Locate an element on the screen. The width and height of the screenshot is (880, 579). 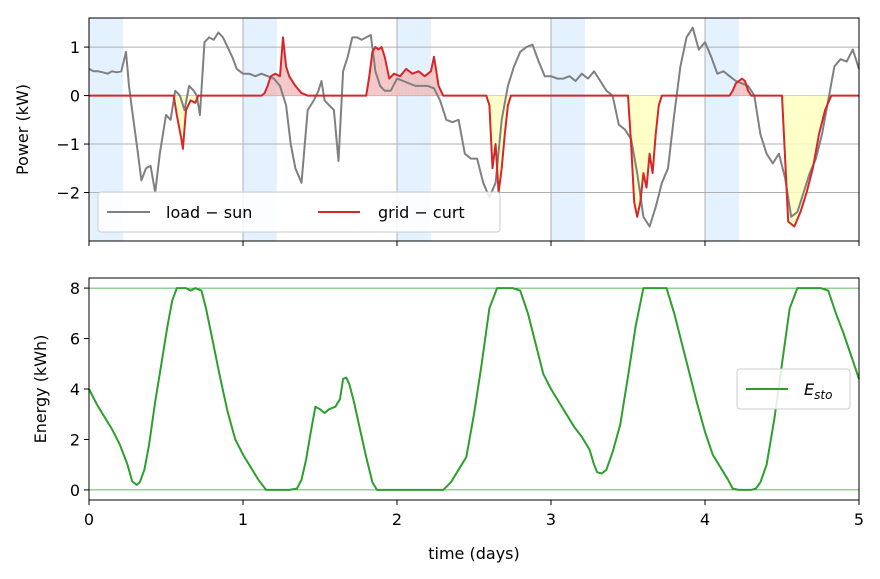
x-tick-label: 3 is located at coordinates (551, 519).